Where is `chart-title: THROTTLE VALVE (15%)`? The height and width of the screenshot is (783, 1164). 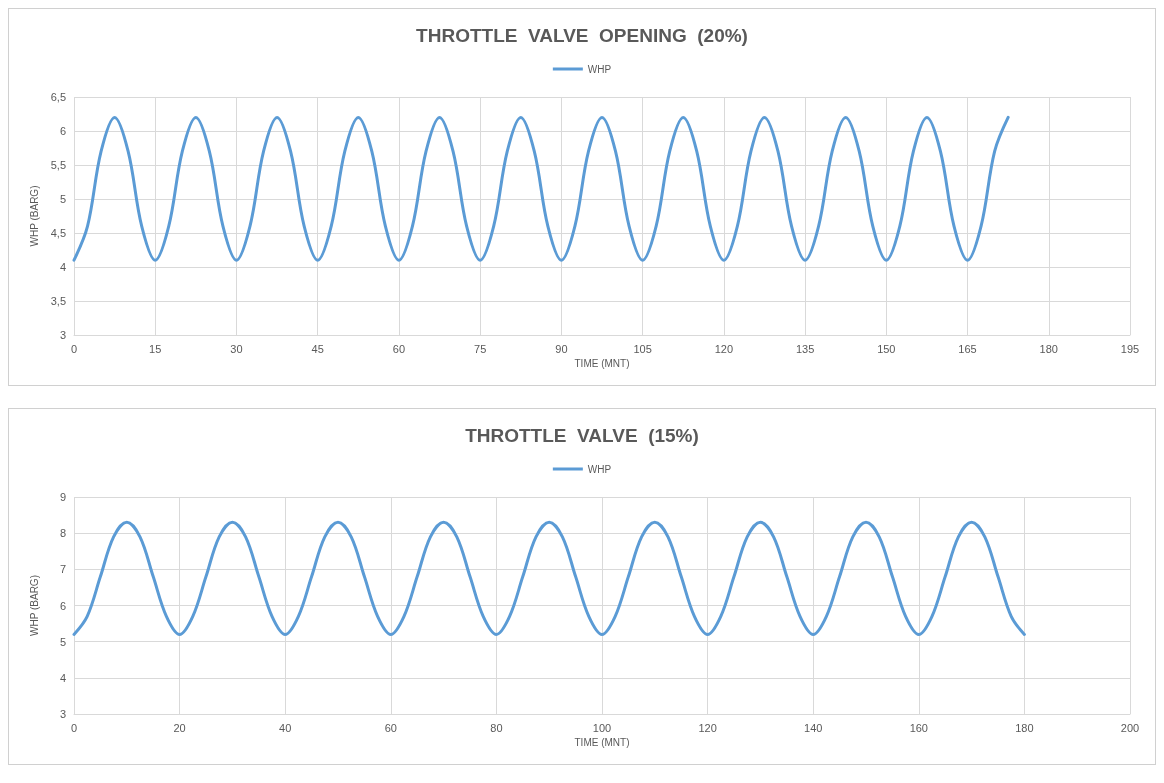 chart-title: THROTTLE VALVE (15%) is located at coordinates (582, 435).